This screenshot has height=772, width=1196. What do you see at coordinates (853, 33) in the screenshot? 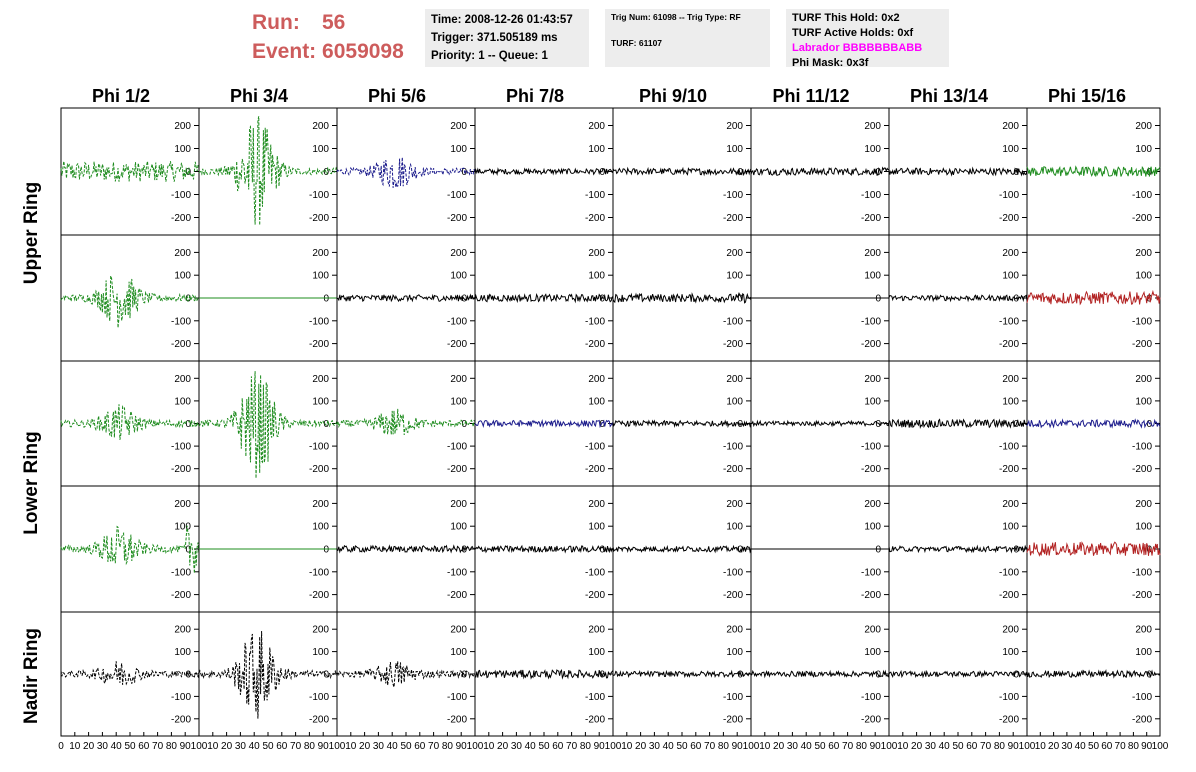
I see `turf-active-text: TURF Active Holds: 0xf` at bounding box center [853, 33].